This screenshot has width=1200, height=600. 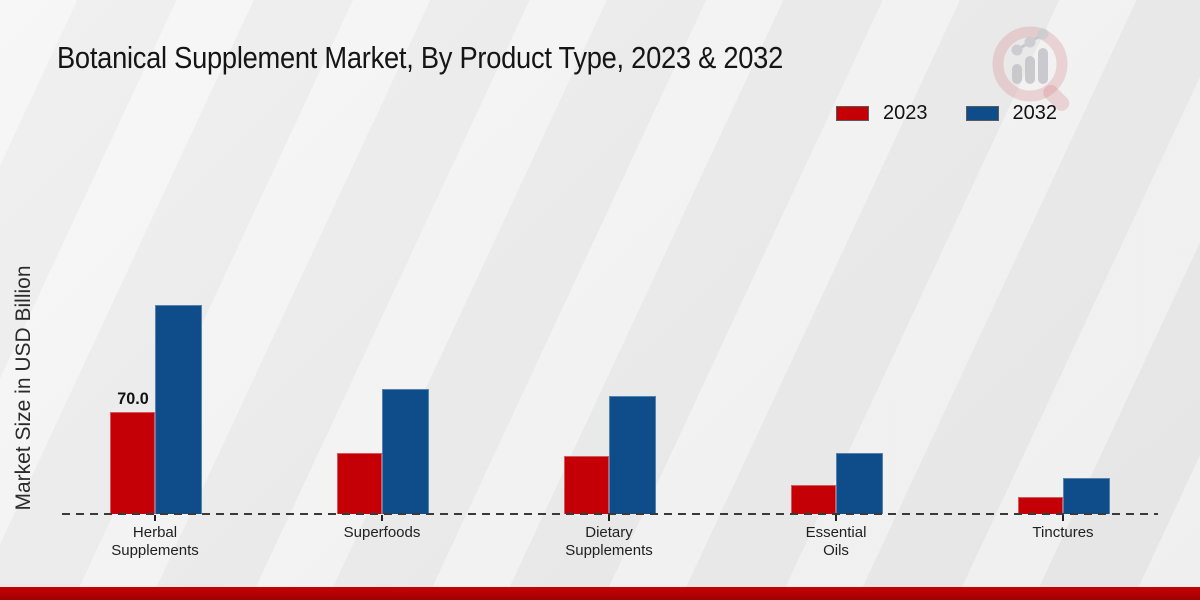 I want to click on category-label-dietary-supplements: Dietary Supplements, so click(x=609, y=541).